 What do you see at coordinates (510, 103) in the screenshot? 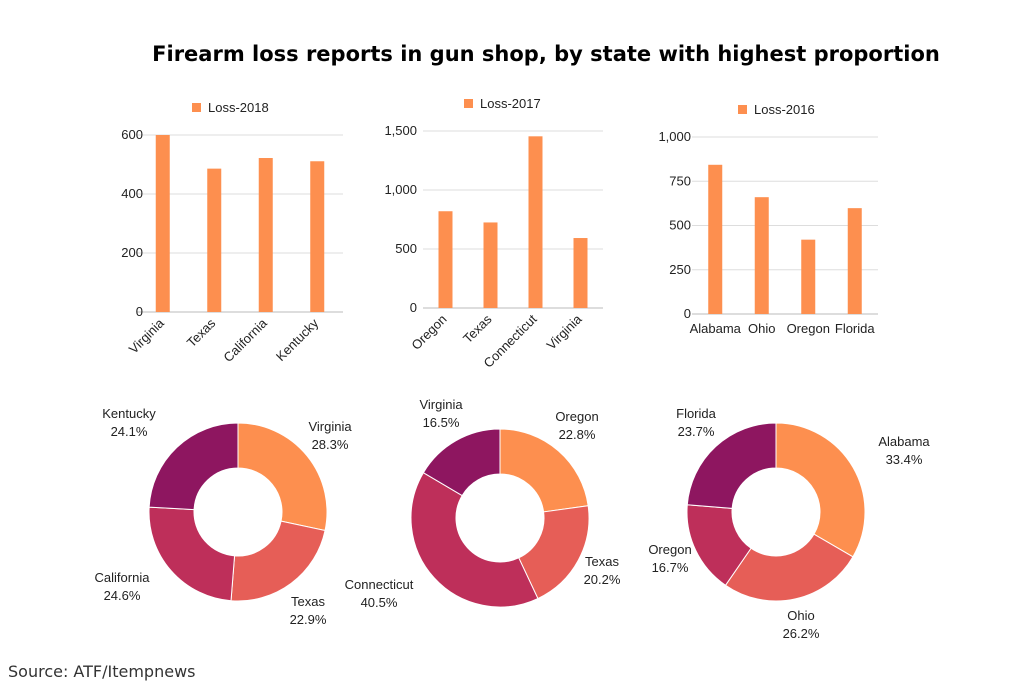
I see `legend-label: Loss-2017` at bounding box center [510, 103].